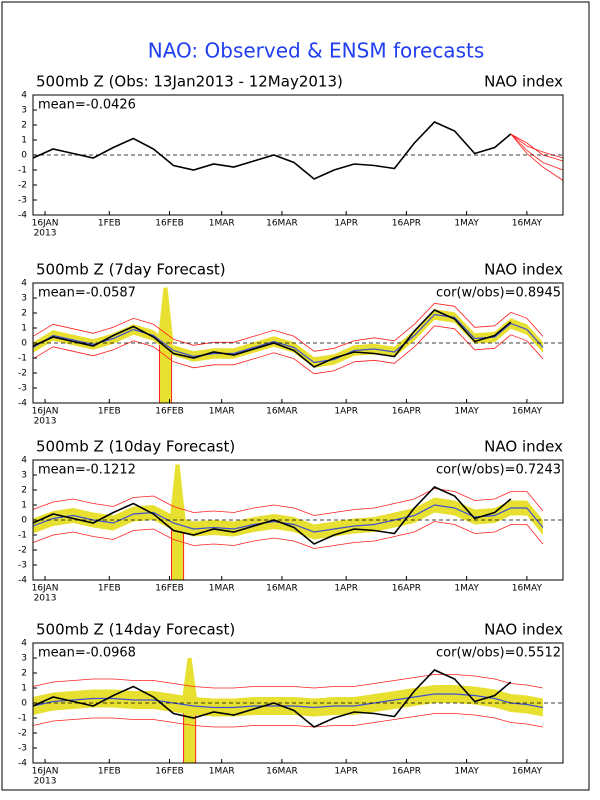  Describe the element at coordinates (498, 470) in the screenshot. I see `annotation: cor(w/obs)=0.7243` at that location.